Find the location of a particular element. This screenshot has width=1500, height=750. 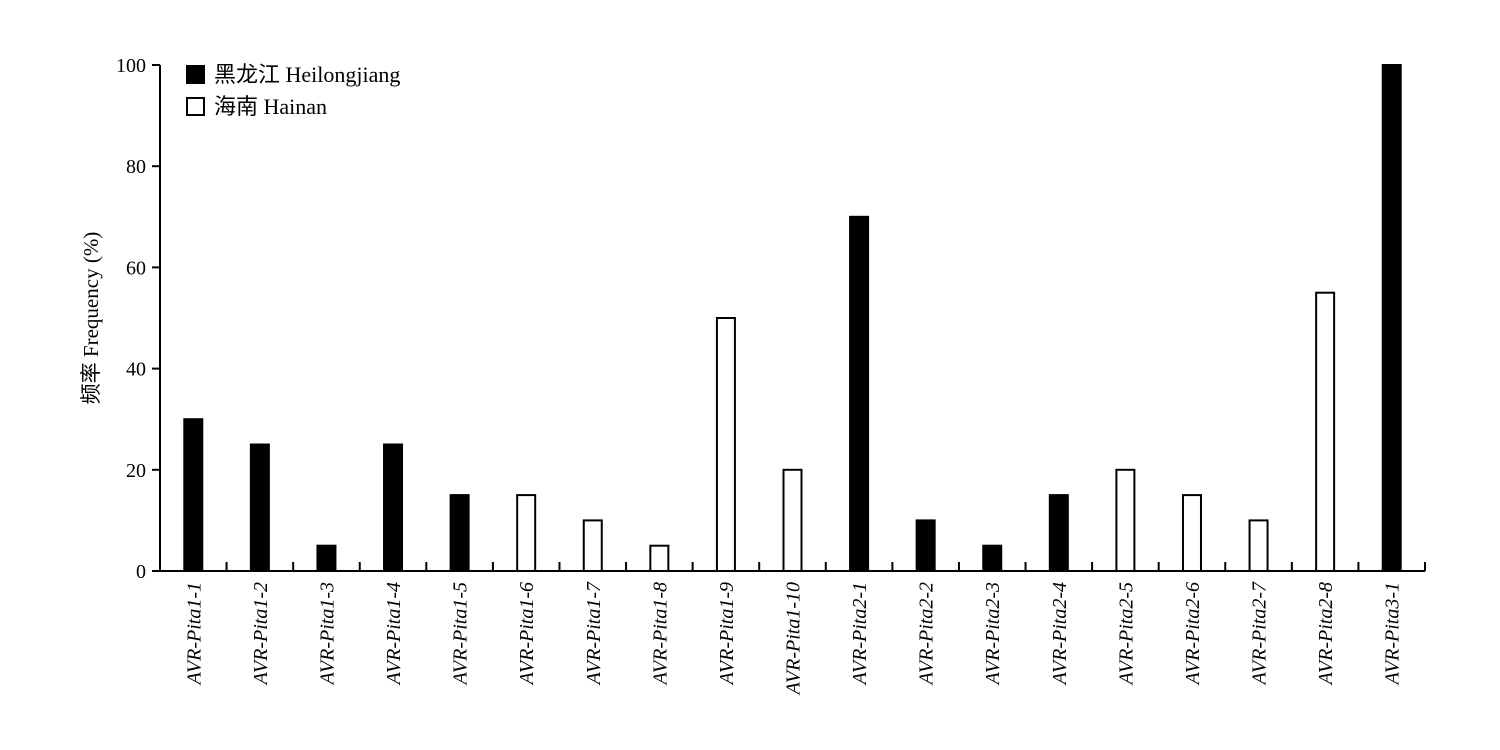

y-tick-label: 80 is located at coordinates (136, 167).